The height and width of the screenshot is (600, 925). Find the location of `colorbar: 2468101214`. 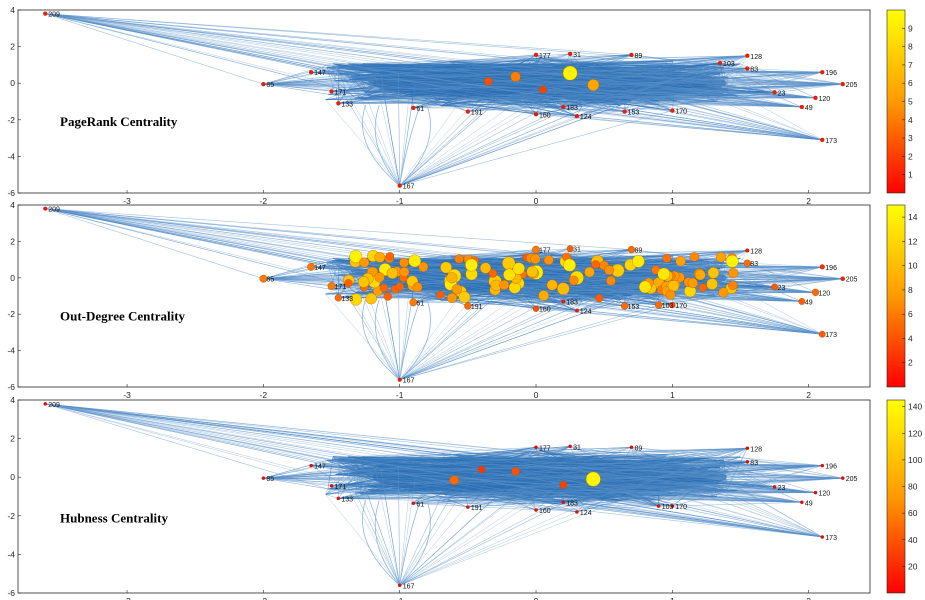

colorbar: 2468101214 is located at coordinates (902, 296).